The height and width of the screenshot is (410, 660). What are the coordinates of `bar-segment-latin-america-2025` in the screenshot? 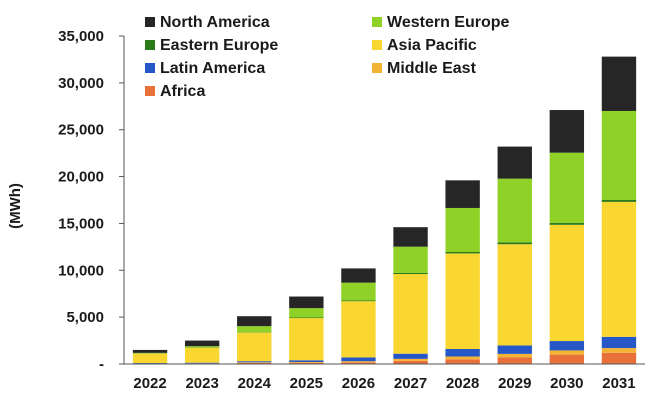 It's located at (306, 361).